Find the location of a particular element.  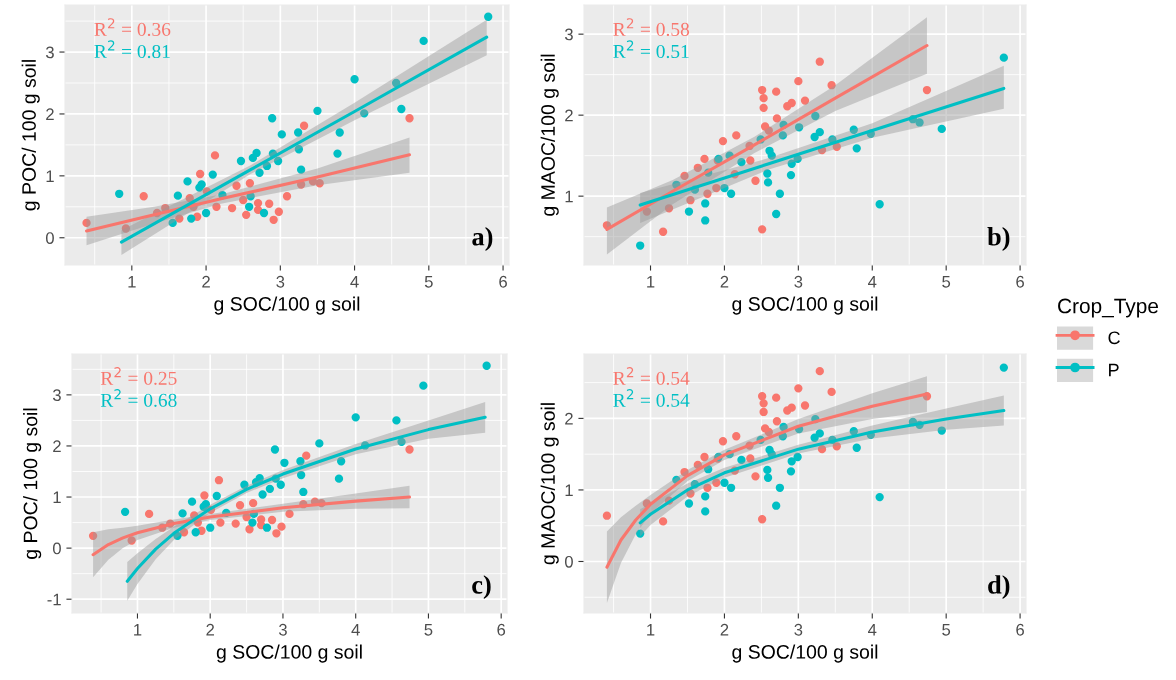

annotation: d) is located at coordinates (999, 587).